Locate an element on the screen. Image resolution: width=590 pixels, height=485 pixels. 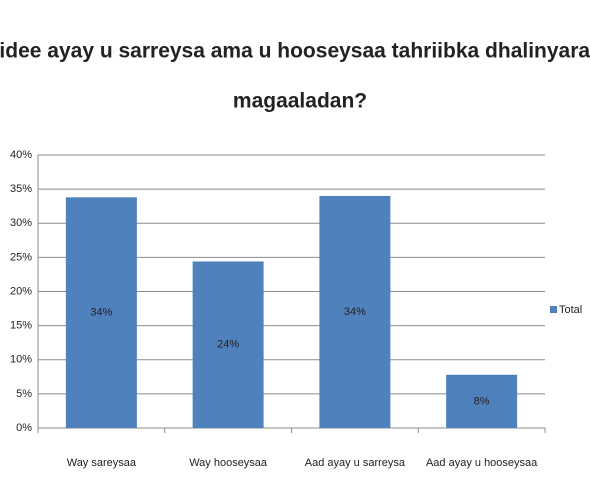
x-tick-label: Aad ayay u hooseysaa is located at coordinates (482, 463).